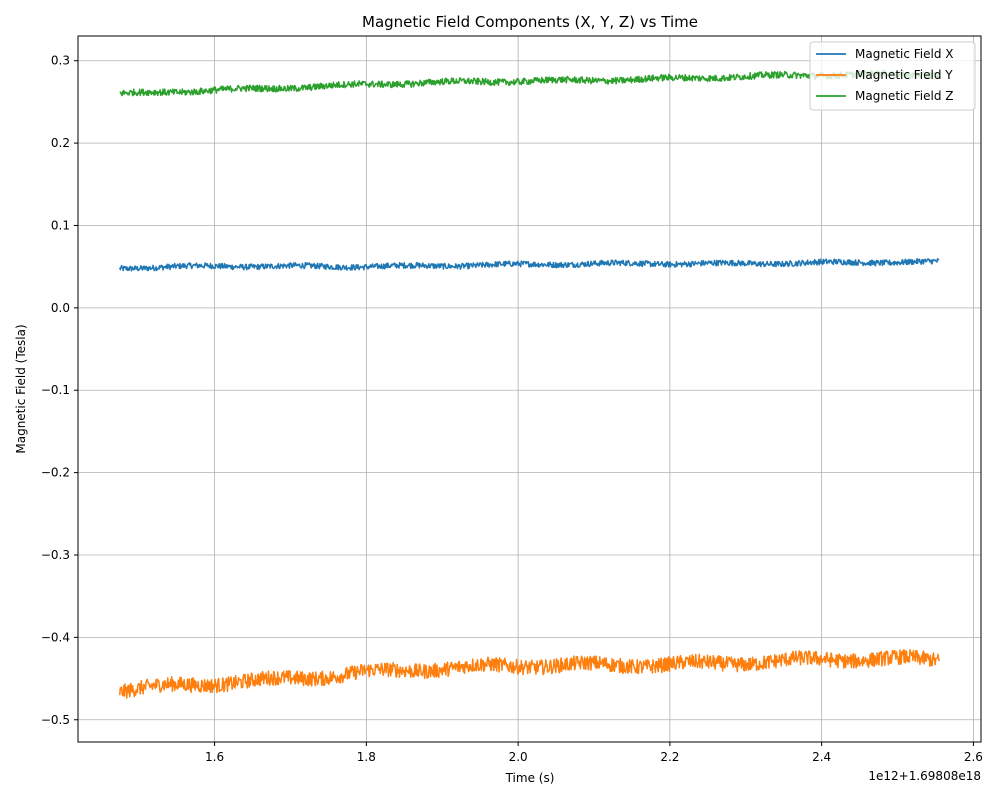 Image resolution: width=1000 pixels, height=804 pixels. What do you see at coordinates (518, 757) in the screenshot?
I see `x-tick-label: 2.0` at bounding box center [518, 757].